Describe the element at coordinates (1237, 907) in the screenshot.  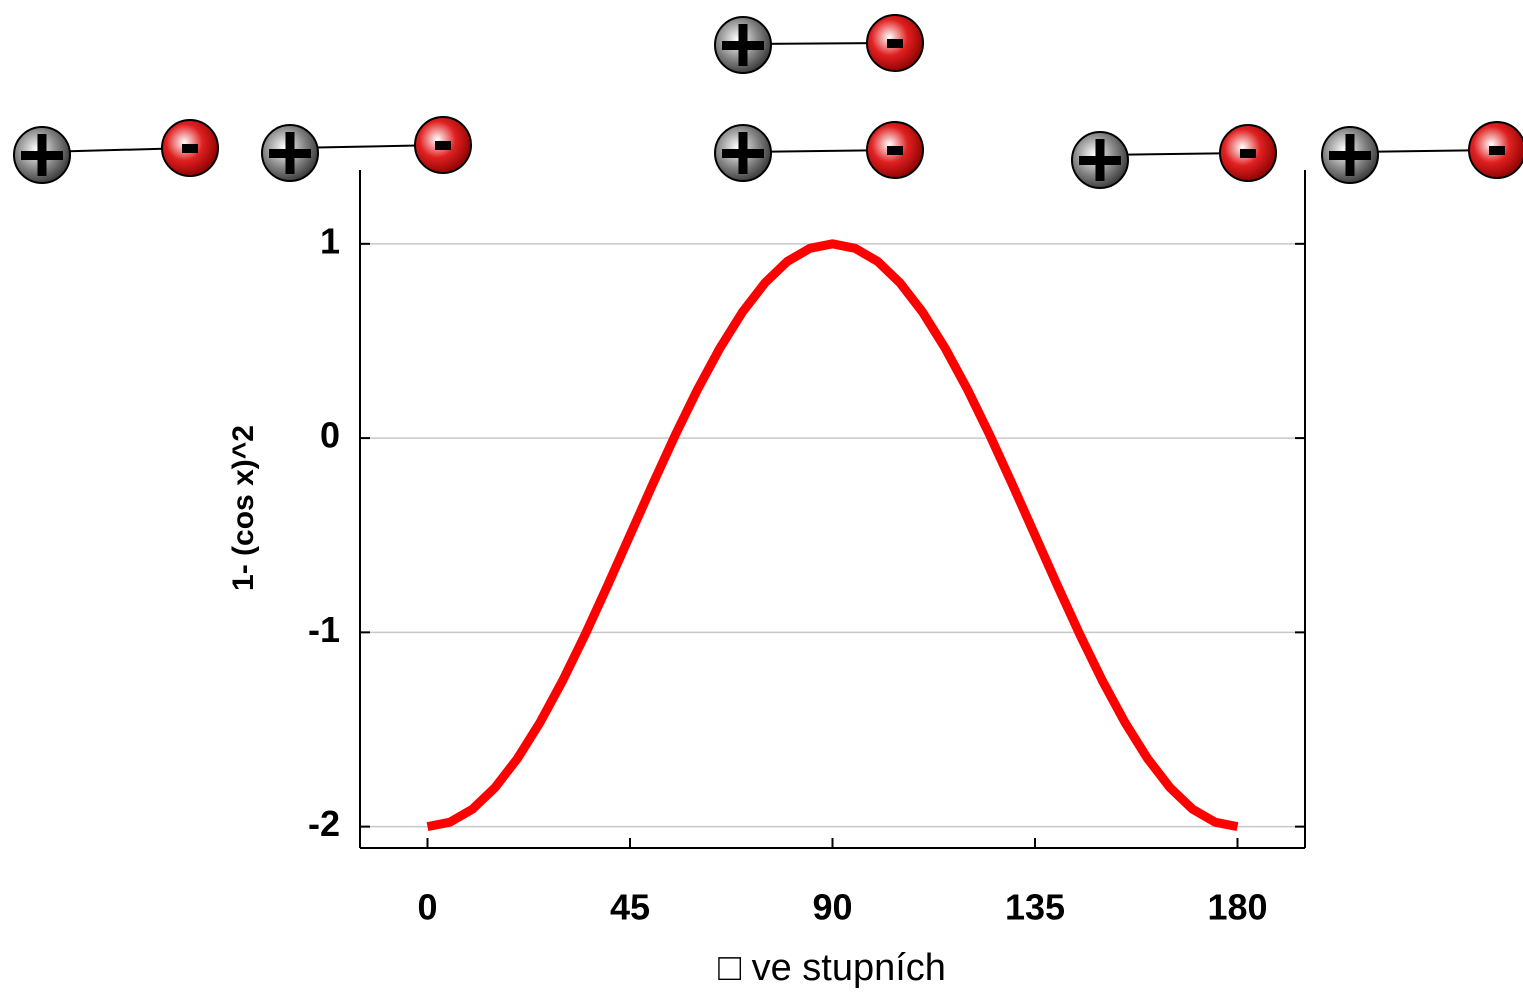
I see `x-tick-label: 180` at that location.